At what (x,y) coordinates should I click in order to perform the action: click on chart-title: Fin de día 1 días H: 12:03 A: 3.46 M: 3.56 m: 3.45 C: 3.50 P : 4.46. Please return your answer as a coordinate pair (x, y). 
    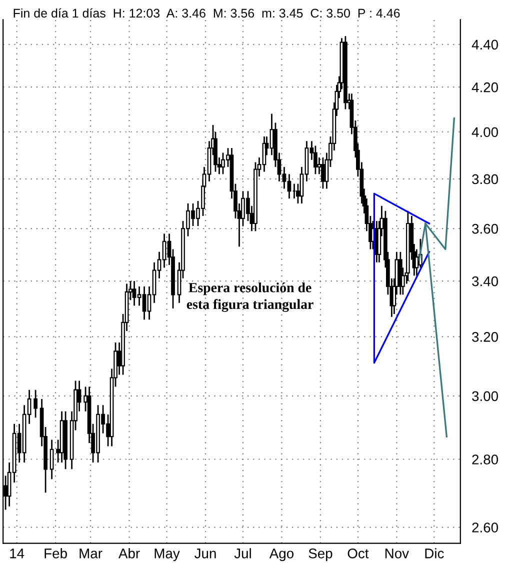
    Looking at the image, I should click on (207, 13).